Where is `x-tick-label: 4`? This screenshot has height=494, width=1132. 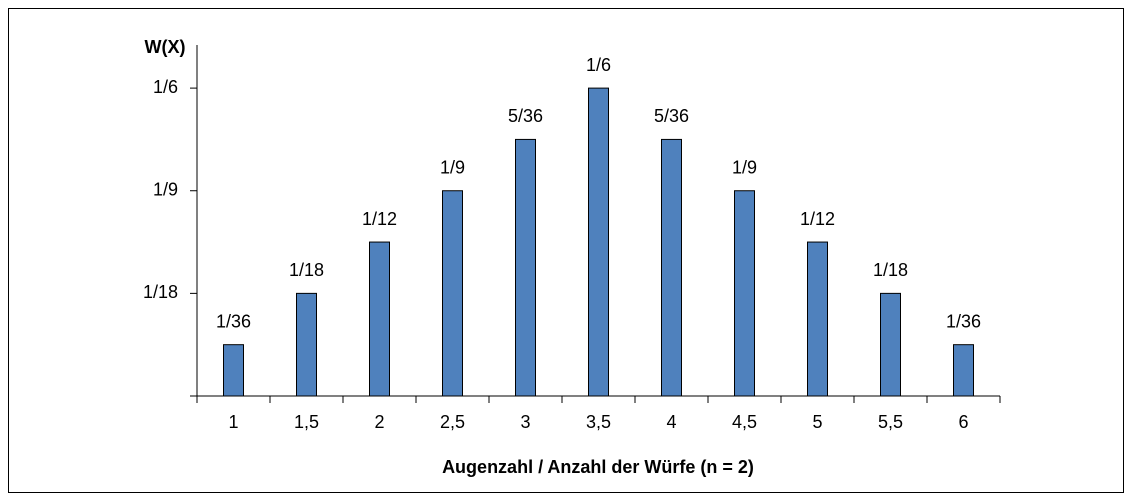 x-tick-label: 4 is located at coordinates (671, 422).